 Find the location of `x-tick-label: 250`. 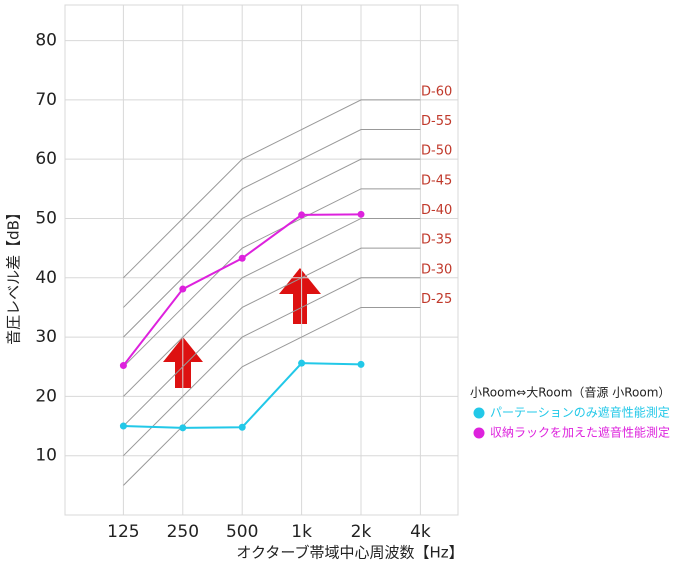

x-tick-label: 250 is located at coordinates (183, 532).